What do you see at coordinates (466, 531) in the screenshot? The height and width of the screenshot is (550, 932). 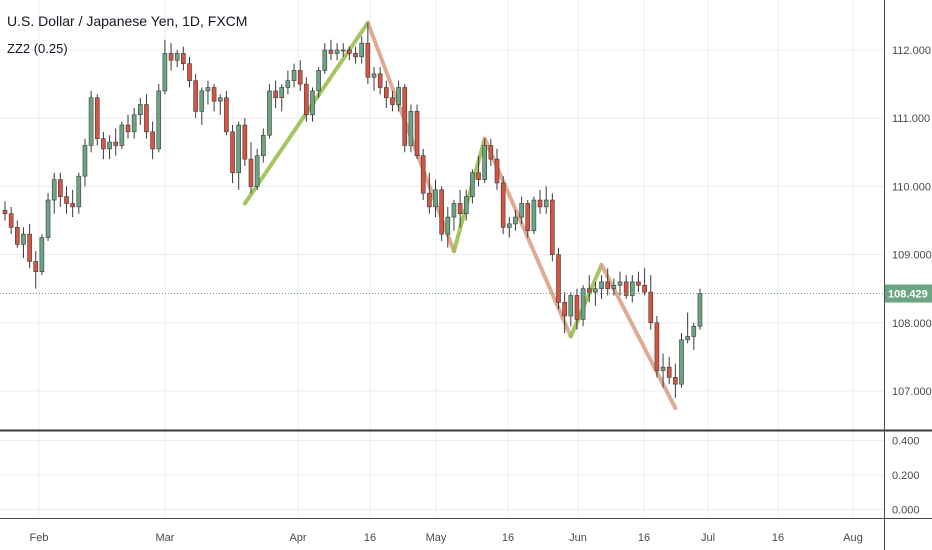 I see `time-axis: Feb Mar Apr 16 May 16 Jun 16 Jul 16 Aug` at bounding box center [466, 531].